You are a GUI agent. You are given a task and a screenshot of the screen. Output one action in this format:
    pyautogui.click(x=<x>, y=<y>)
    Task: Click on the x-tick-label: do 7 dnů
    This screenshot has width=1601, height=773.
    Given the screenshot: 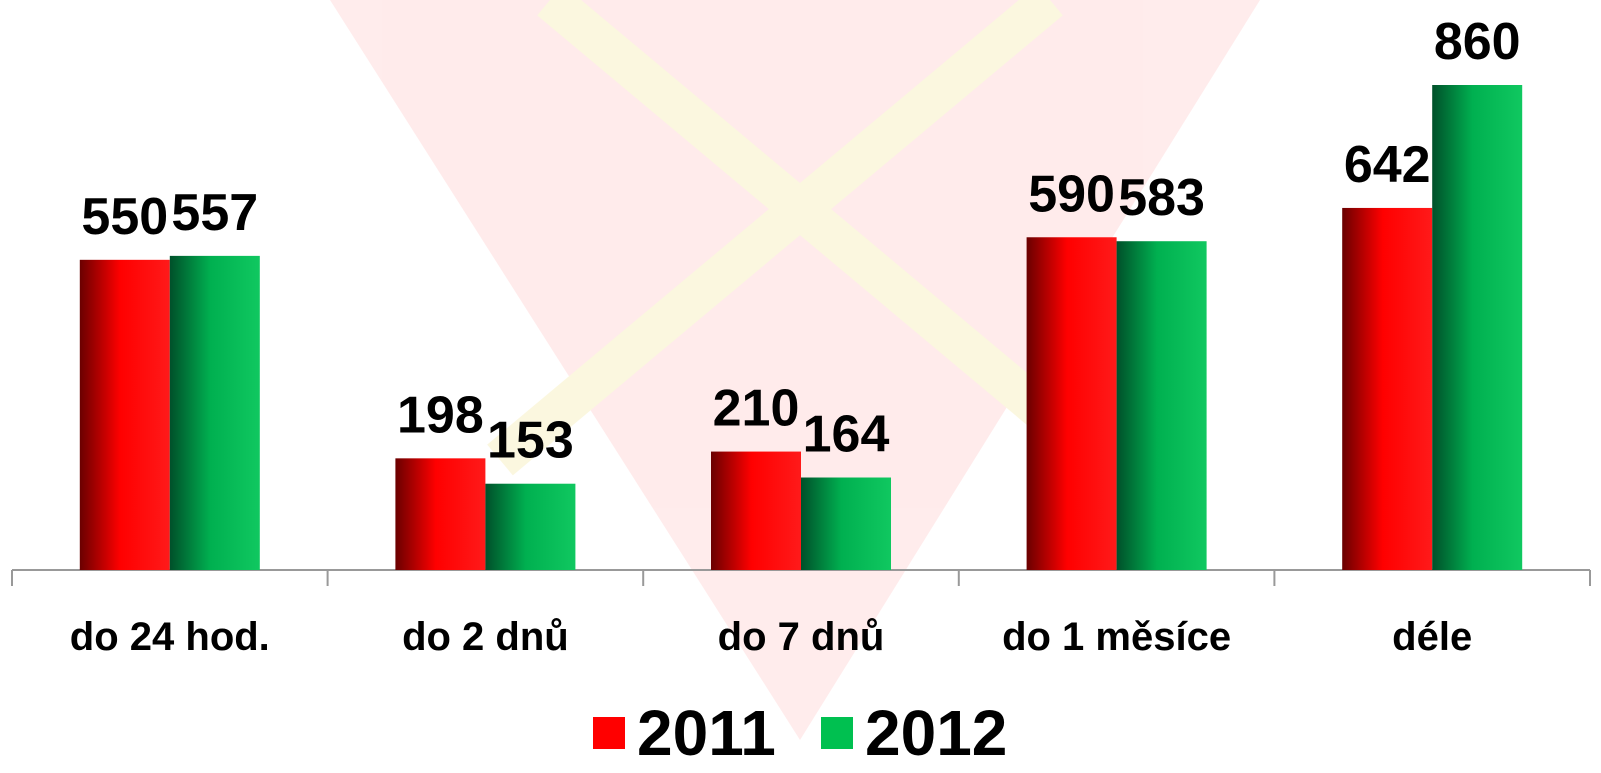 What is the action you would take?
    pyautogui.click(x=801, y=637)
    